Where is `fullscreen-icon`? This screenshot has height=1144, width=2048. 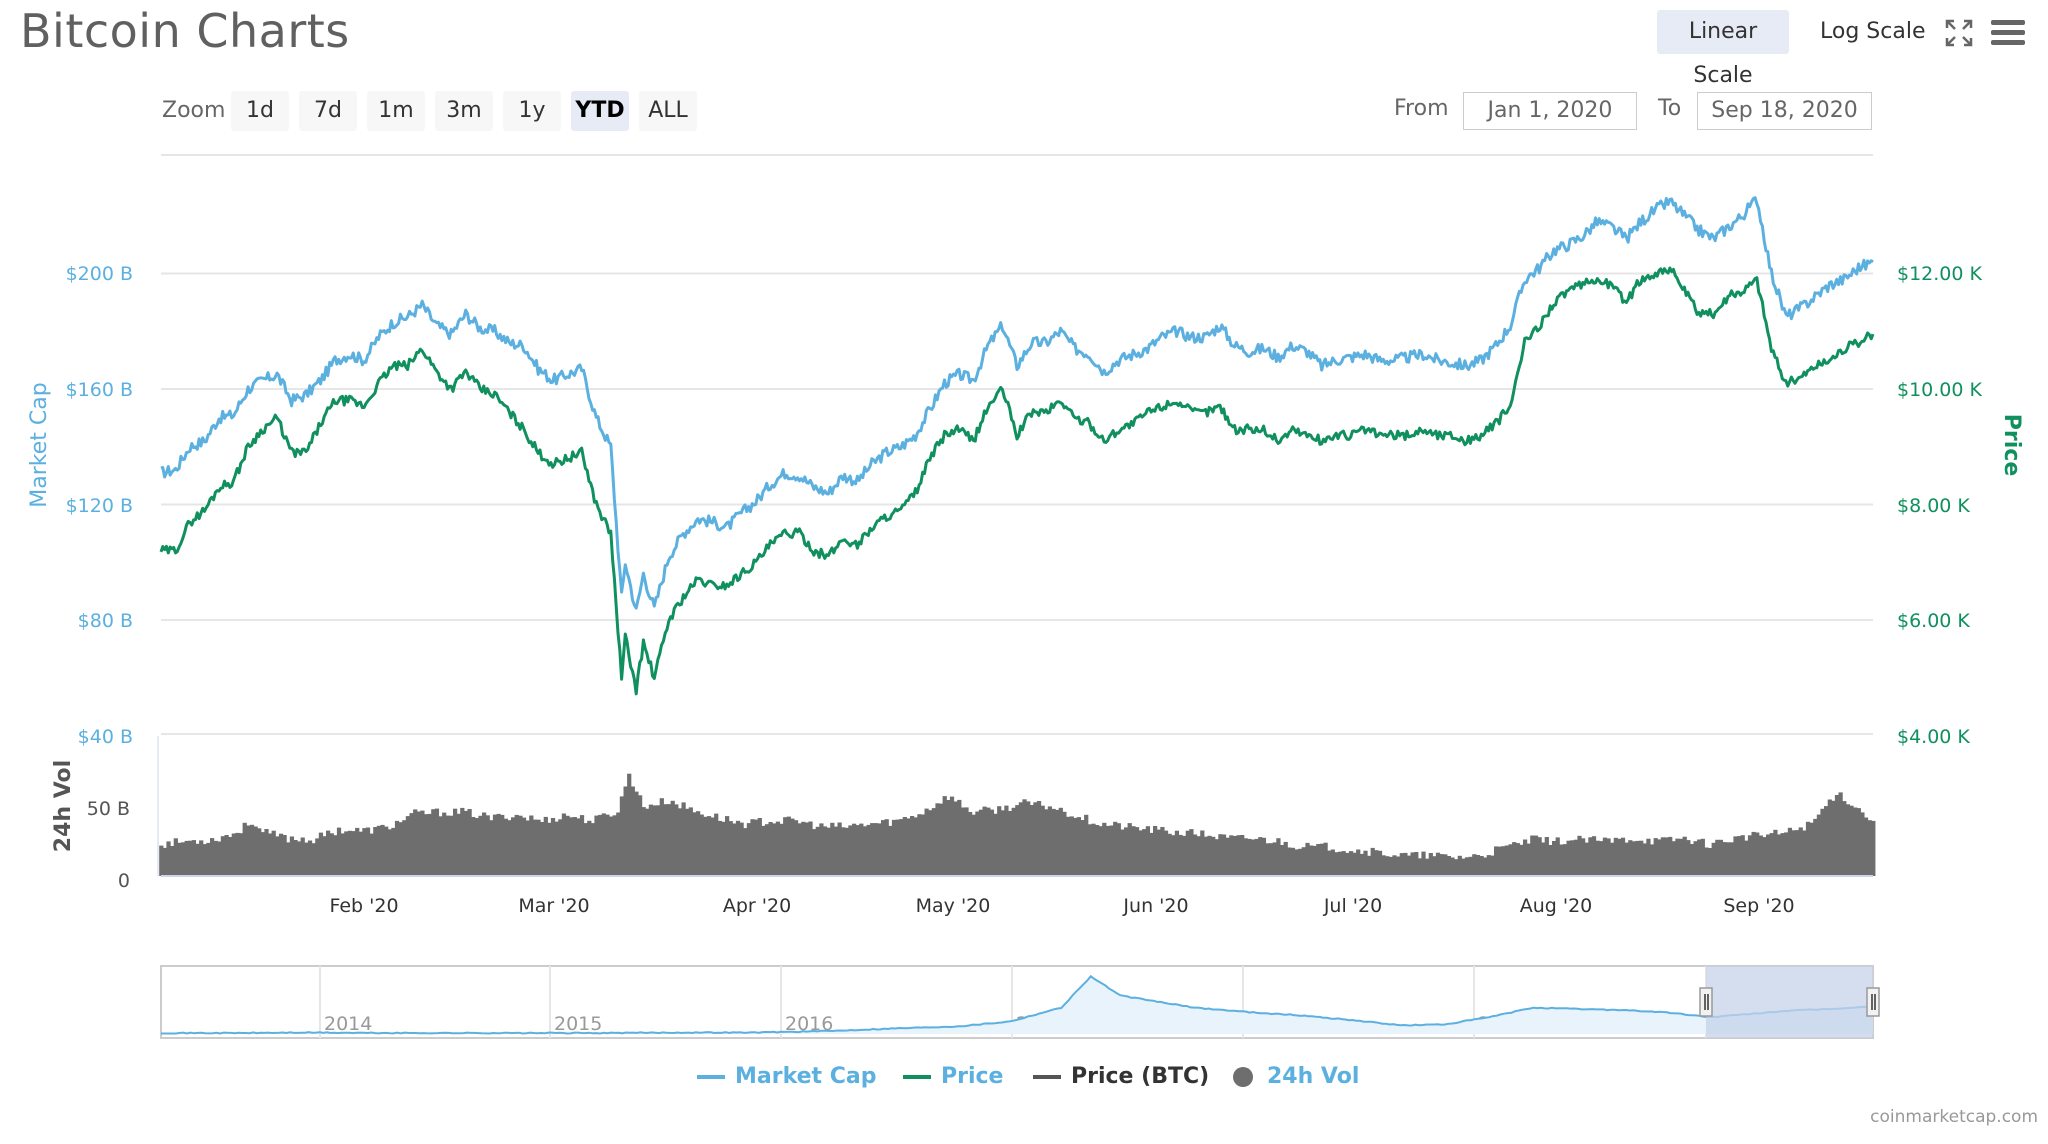
fullscreen-icon is located at coordinates (1959, 33).